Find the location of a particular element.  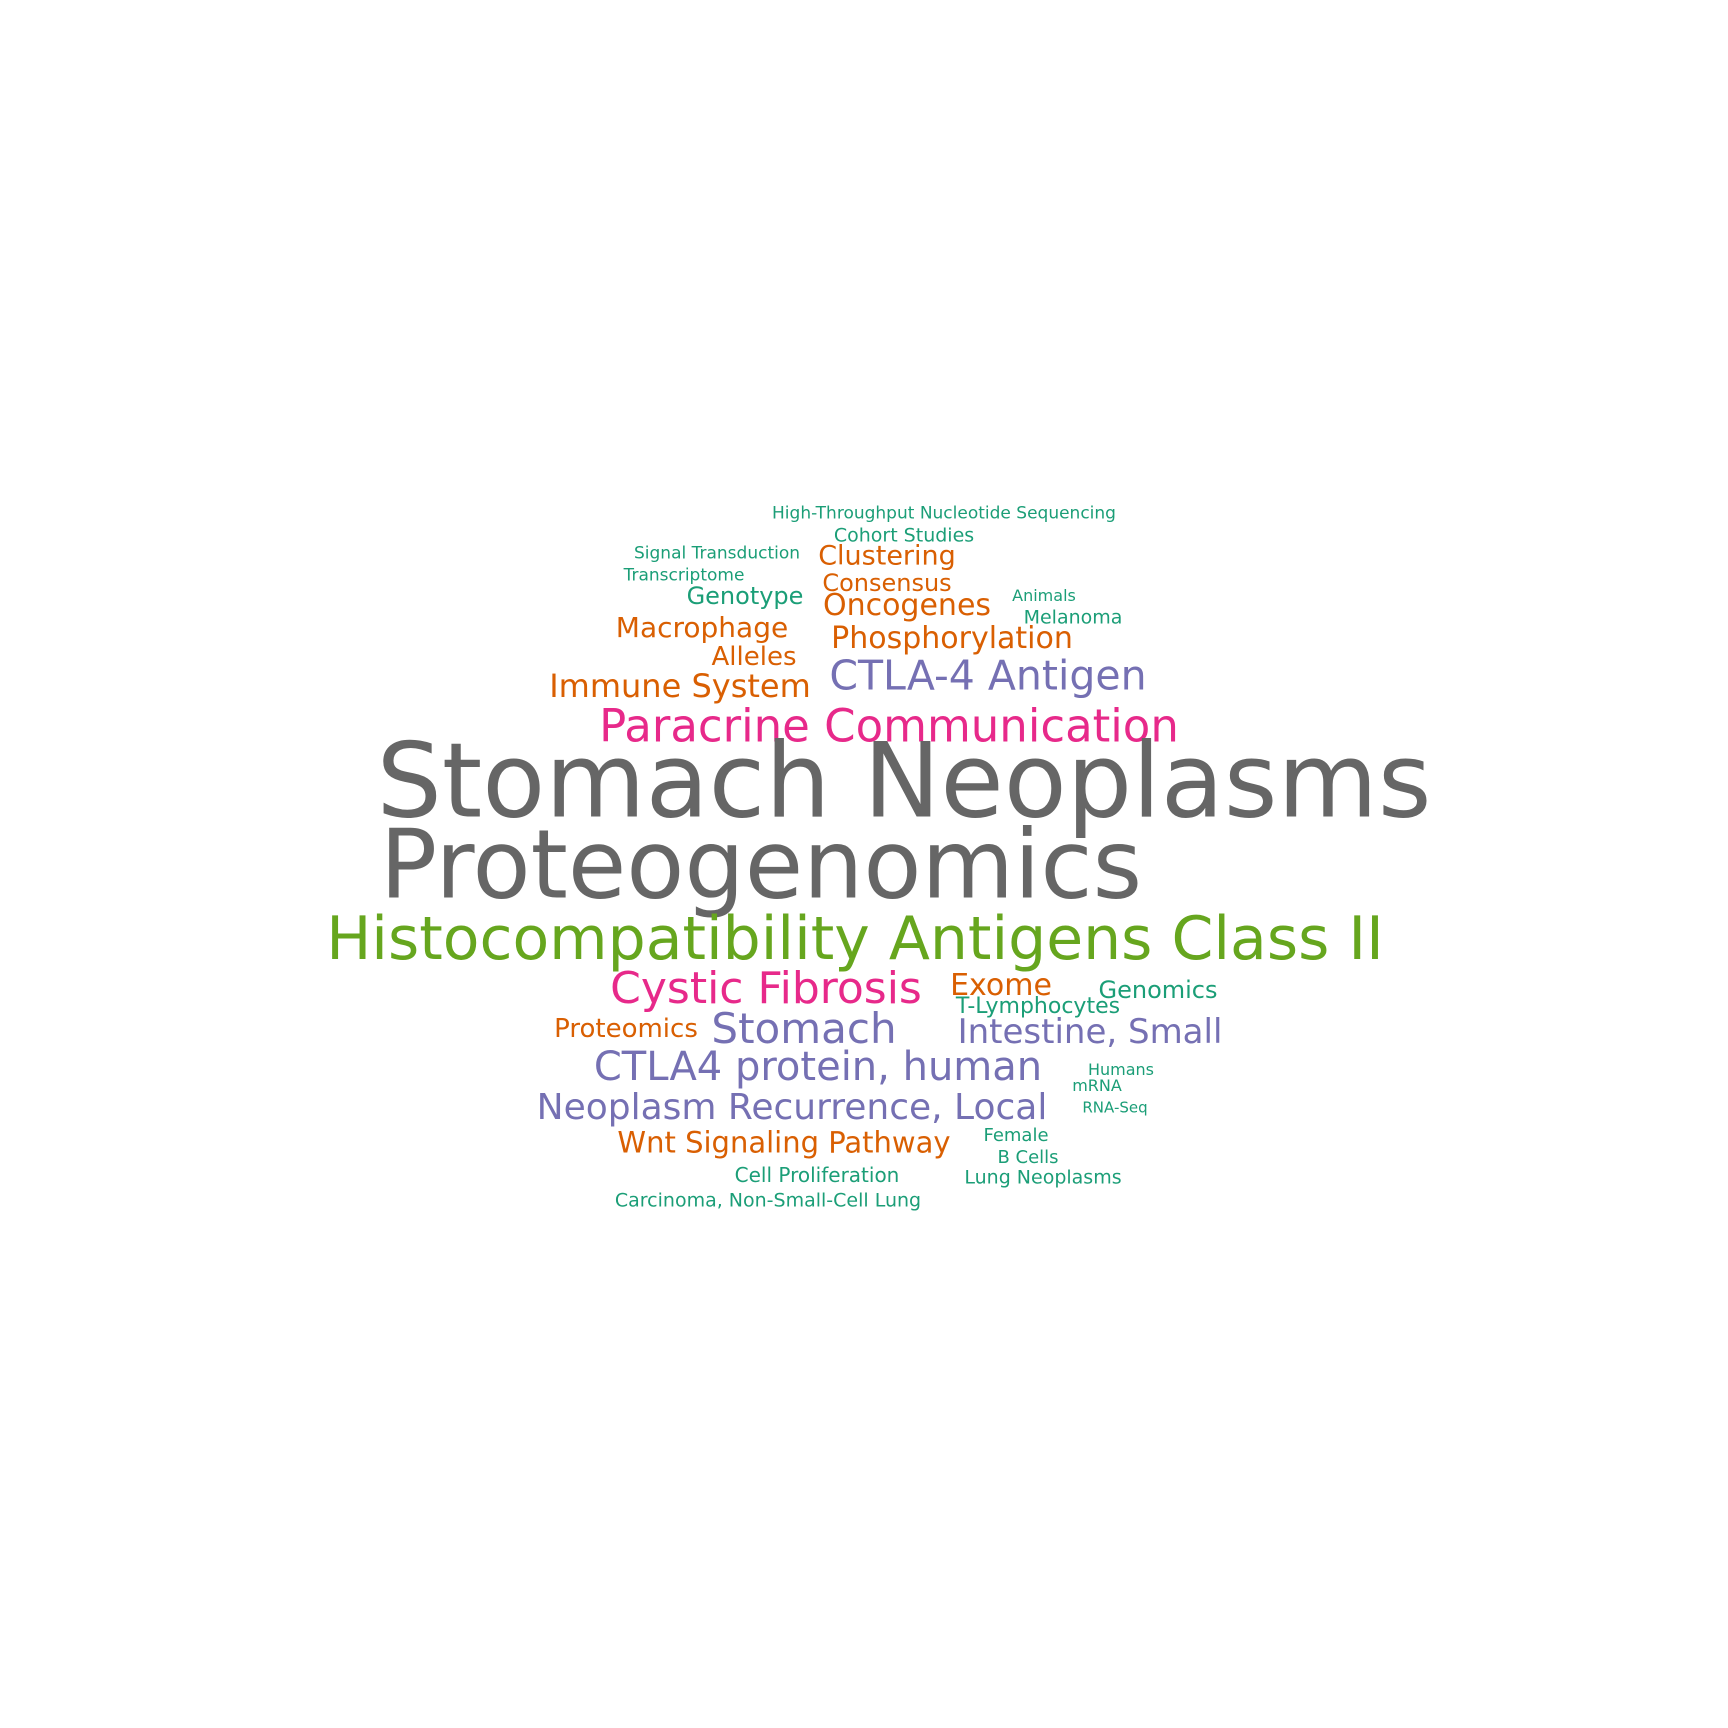

word-stomach: Stomach is located at coordinates (804, 1028).